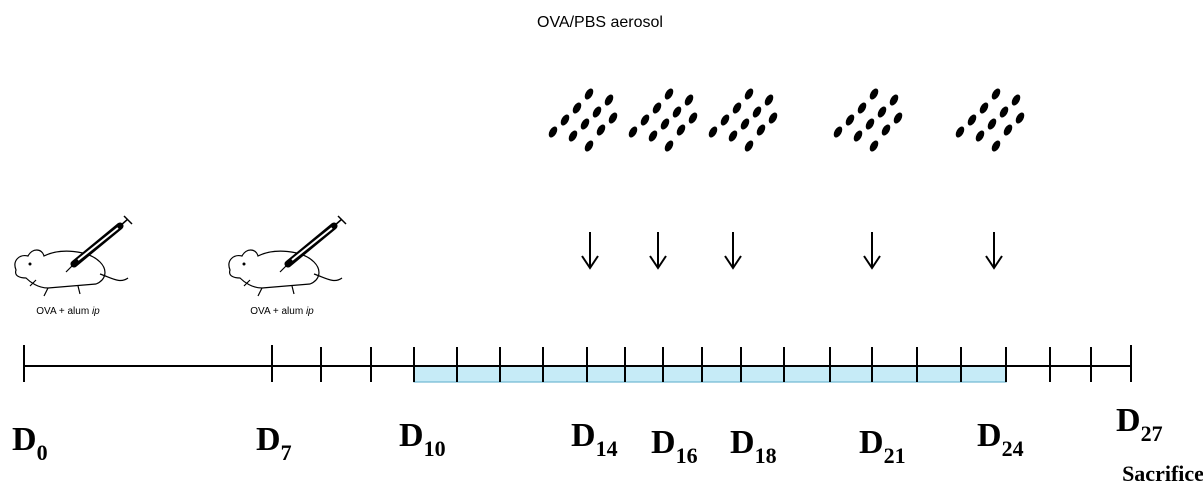 The height and width of the screenshot is (488, 1203). I want to click on day-label: D0, so click(30, 443).